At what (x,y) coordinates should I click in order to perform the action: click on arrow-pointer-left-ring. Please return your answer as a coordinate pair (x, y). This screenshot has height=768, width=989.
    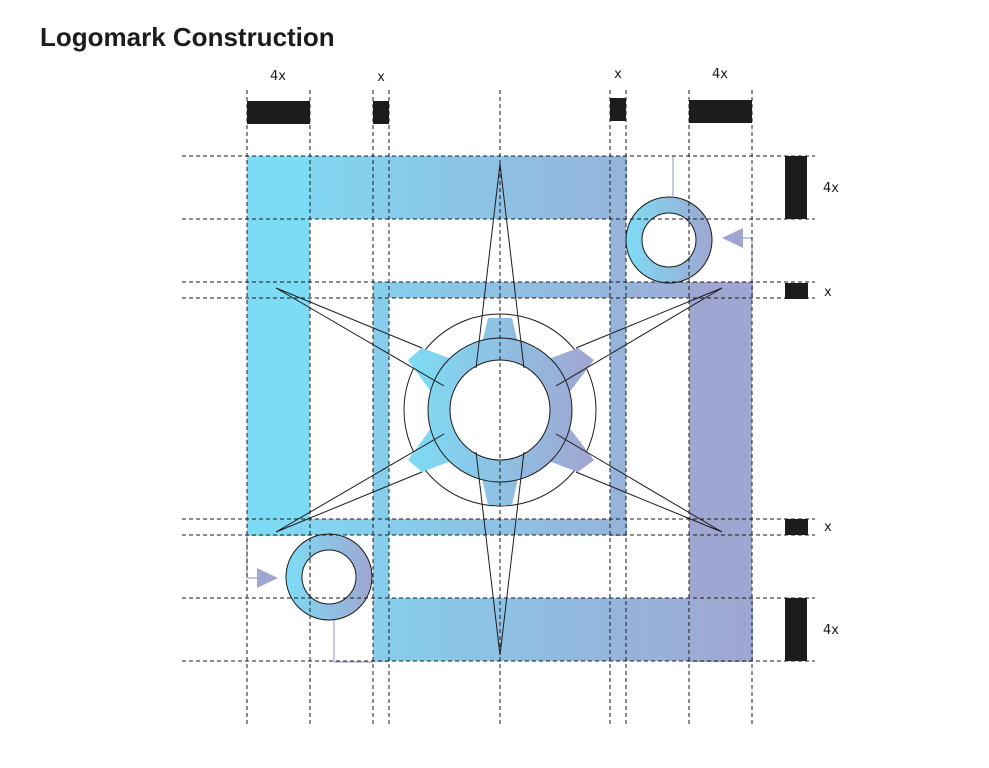
    Looking at the image, I should click on (262, 561).